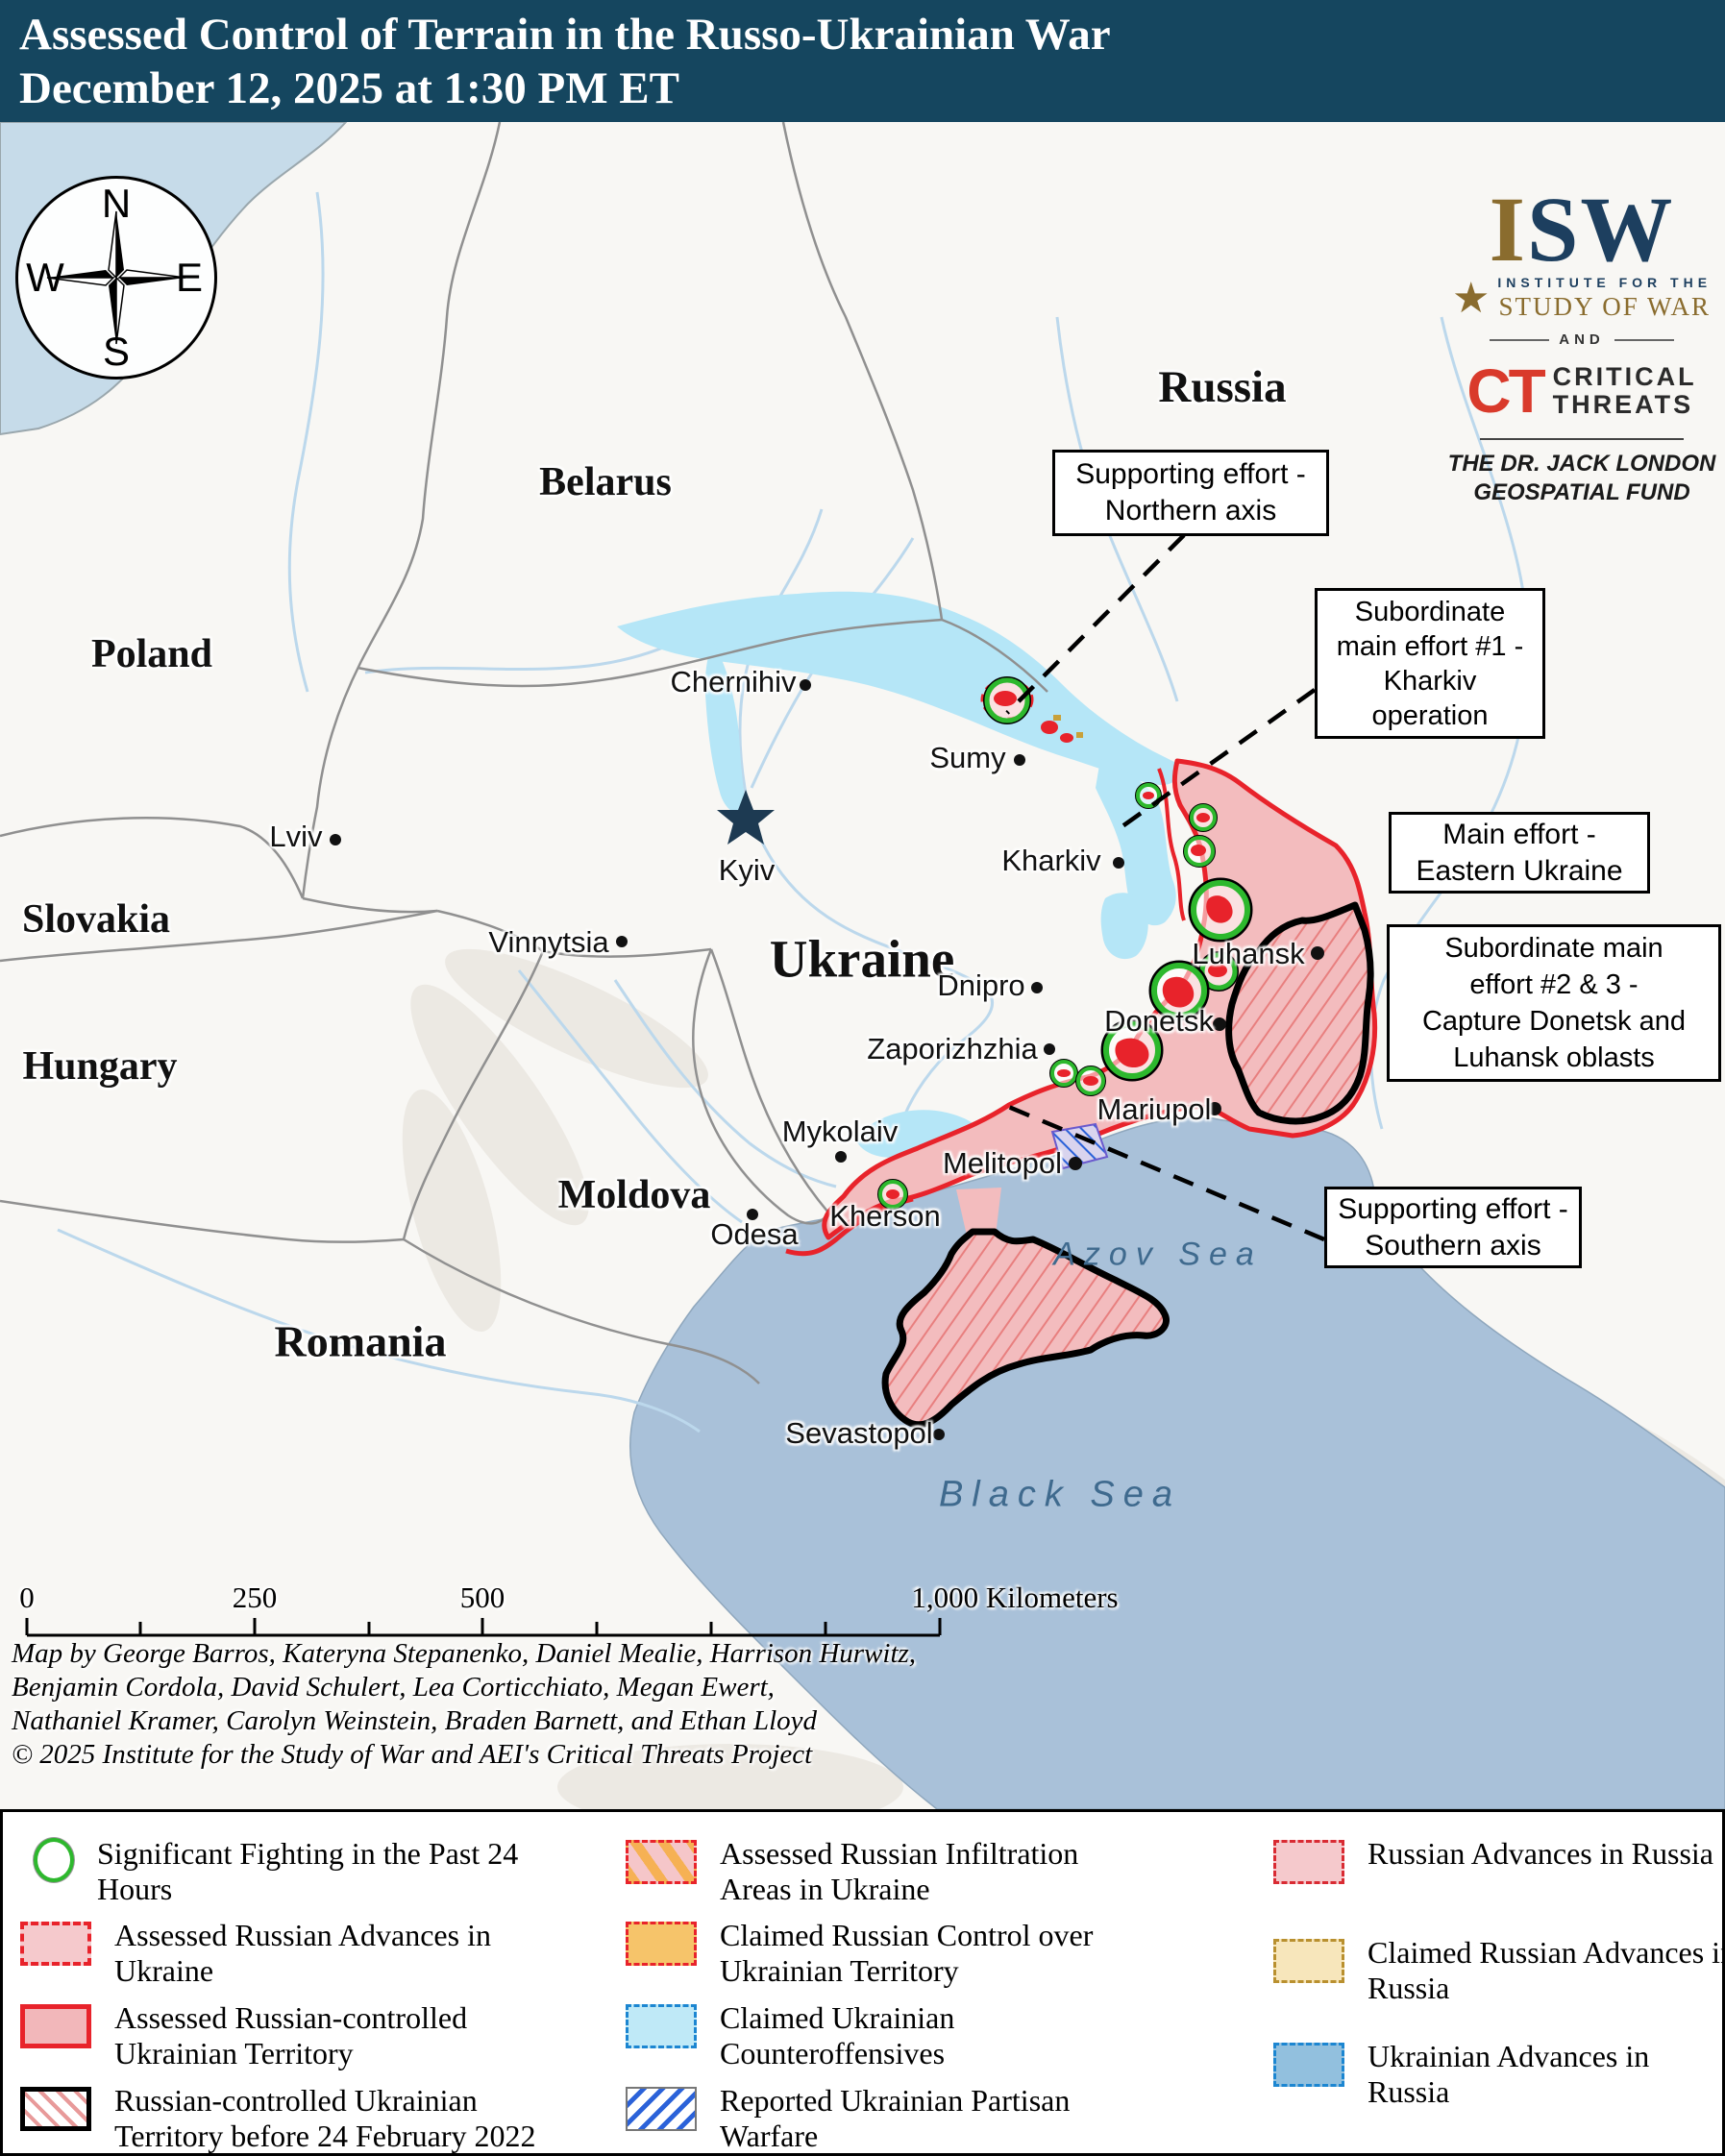 The width and height of the screenshot is (1725, 2156). What do you see at coordinates (54, 1860) in the screenshot?
I see `fighting-swatch` at bounding box center [54, 1860].